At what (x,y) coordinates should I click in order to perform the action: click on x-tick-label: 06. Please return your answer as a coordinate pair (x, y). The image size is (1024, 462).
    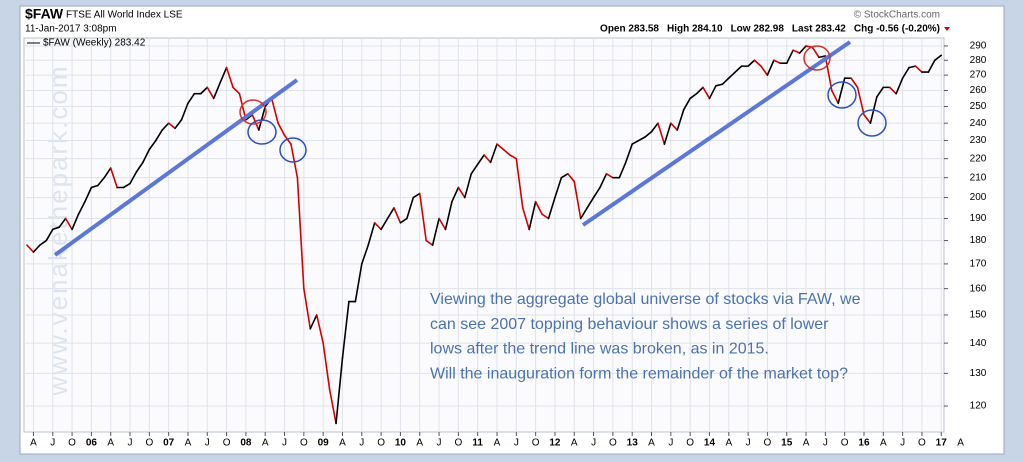
    Looking at the image, I should click on (92, 443).